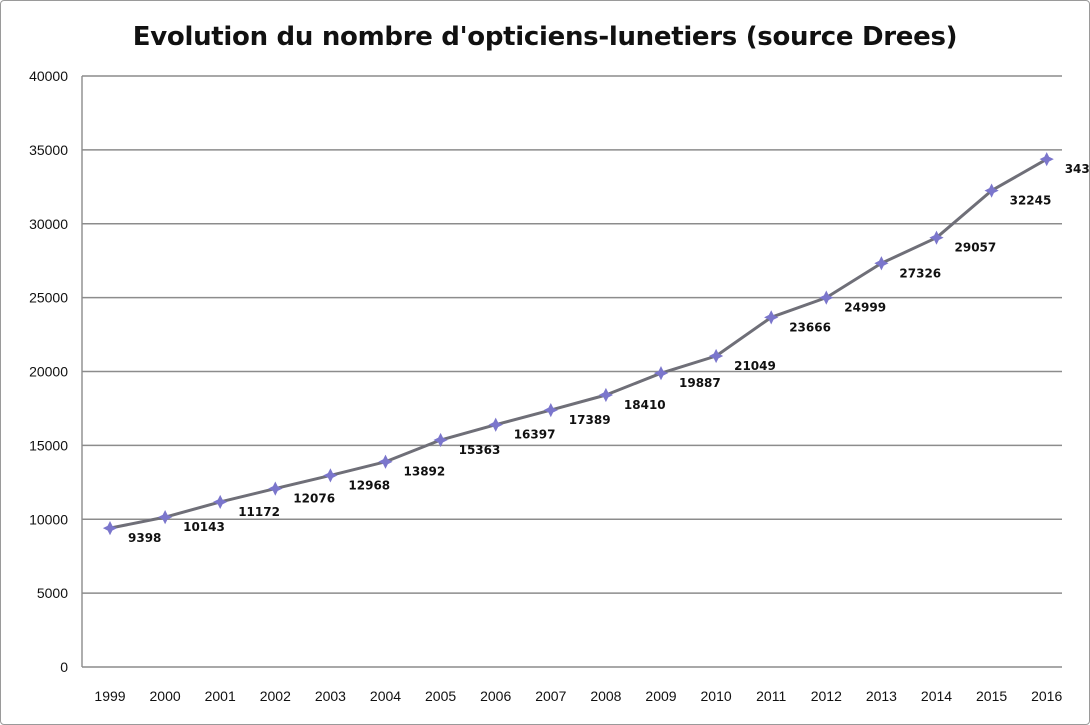 This screenshot has width=1090, height=725. I want to click on data-label: 23666, so click(810, 327).